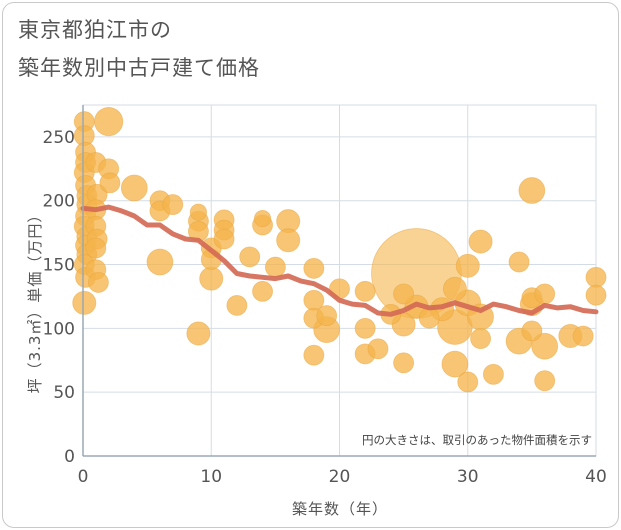 The image size is (621, 530). Describe the element at coordinates (477, 440) in the screenshot. I see `size-note: 円の大きさは、取引のあった物件面積を示す` at that location.